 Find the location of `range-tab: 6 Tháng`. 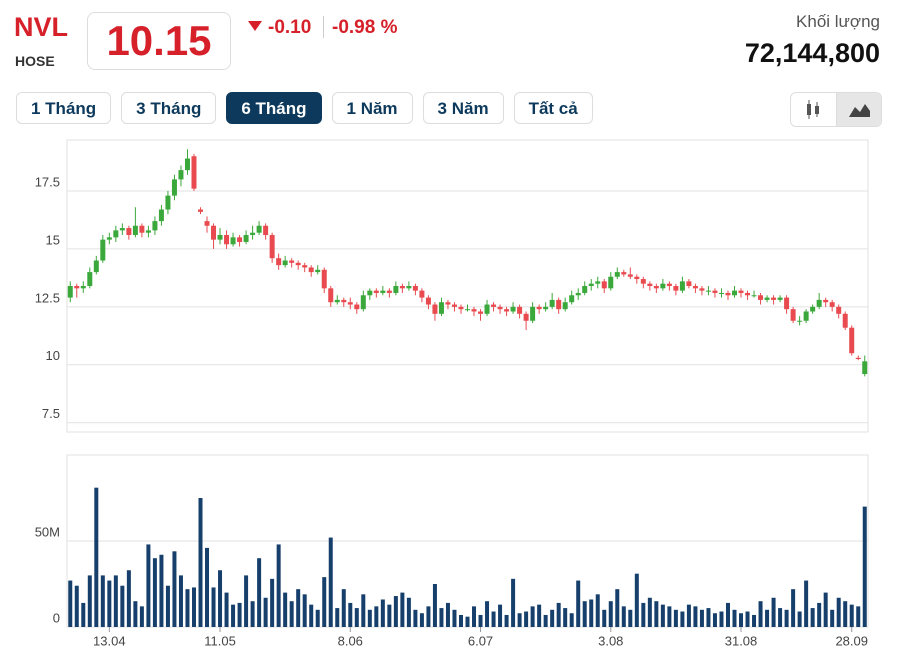

range-tab: 6 Tháng is located at coordinates (274, 108).